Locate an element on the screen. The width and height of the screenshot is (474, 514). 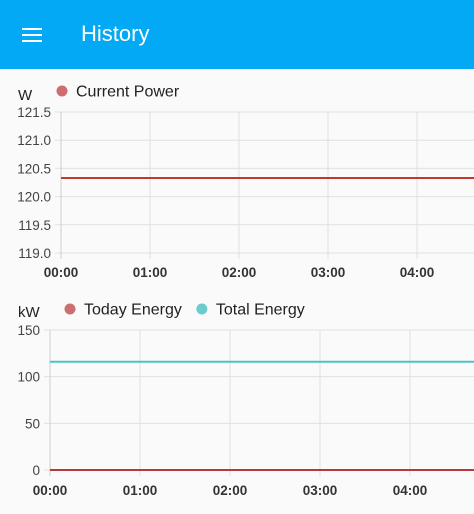
y-tick-label: 119.5 is located at coordinates (34, 225).